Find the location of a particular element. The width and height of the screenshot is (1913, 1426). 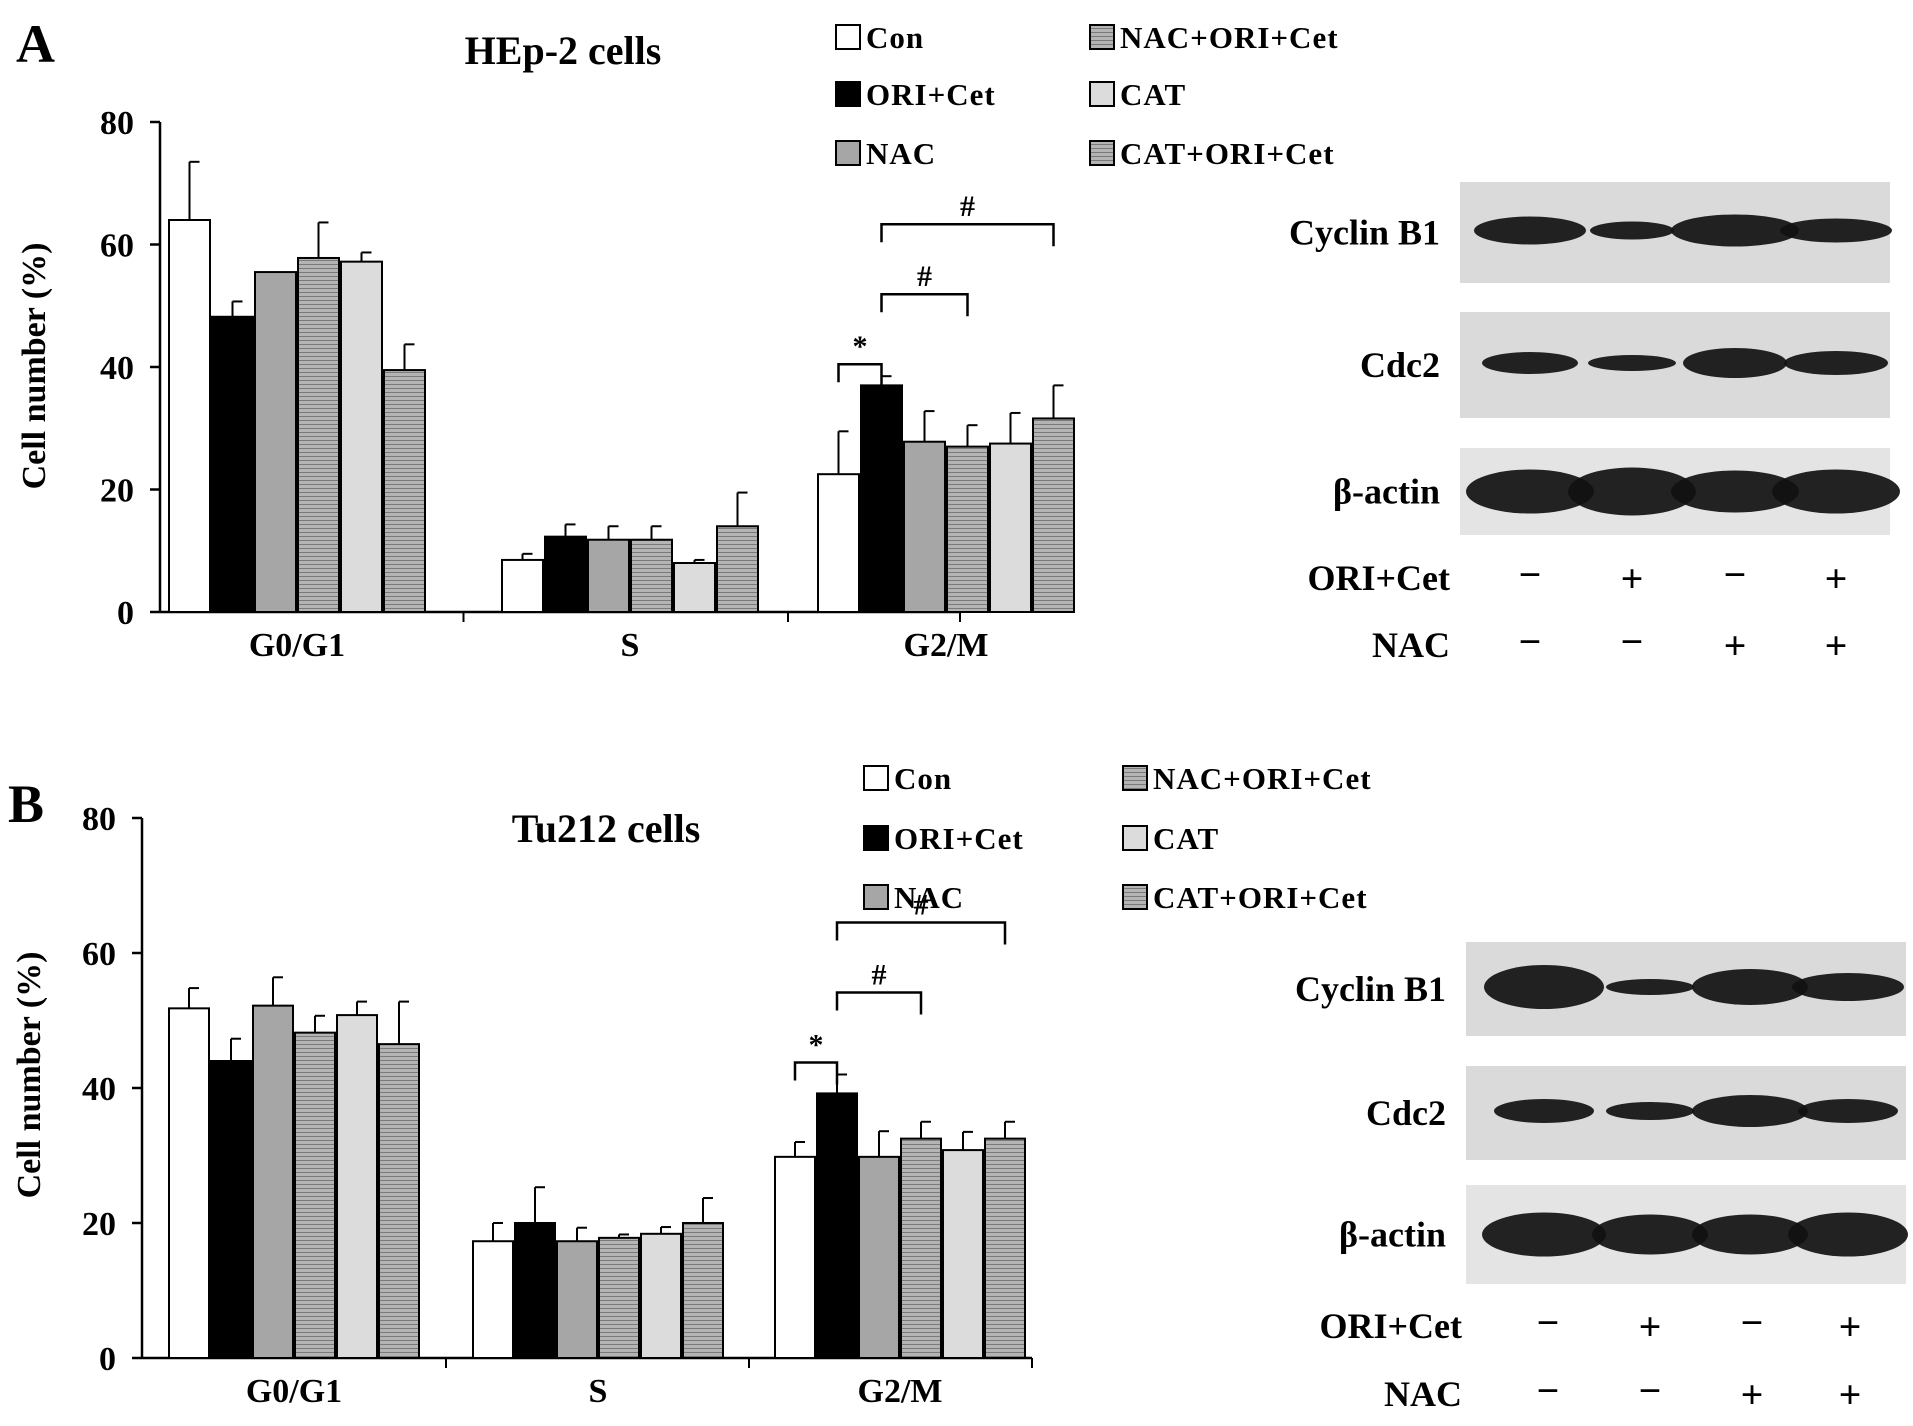

chart-title: HEp-2 cells is located at coordinates (563, 50).